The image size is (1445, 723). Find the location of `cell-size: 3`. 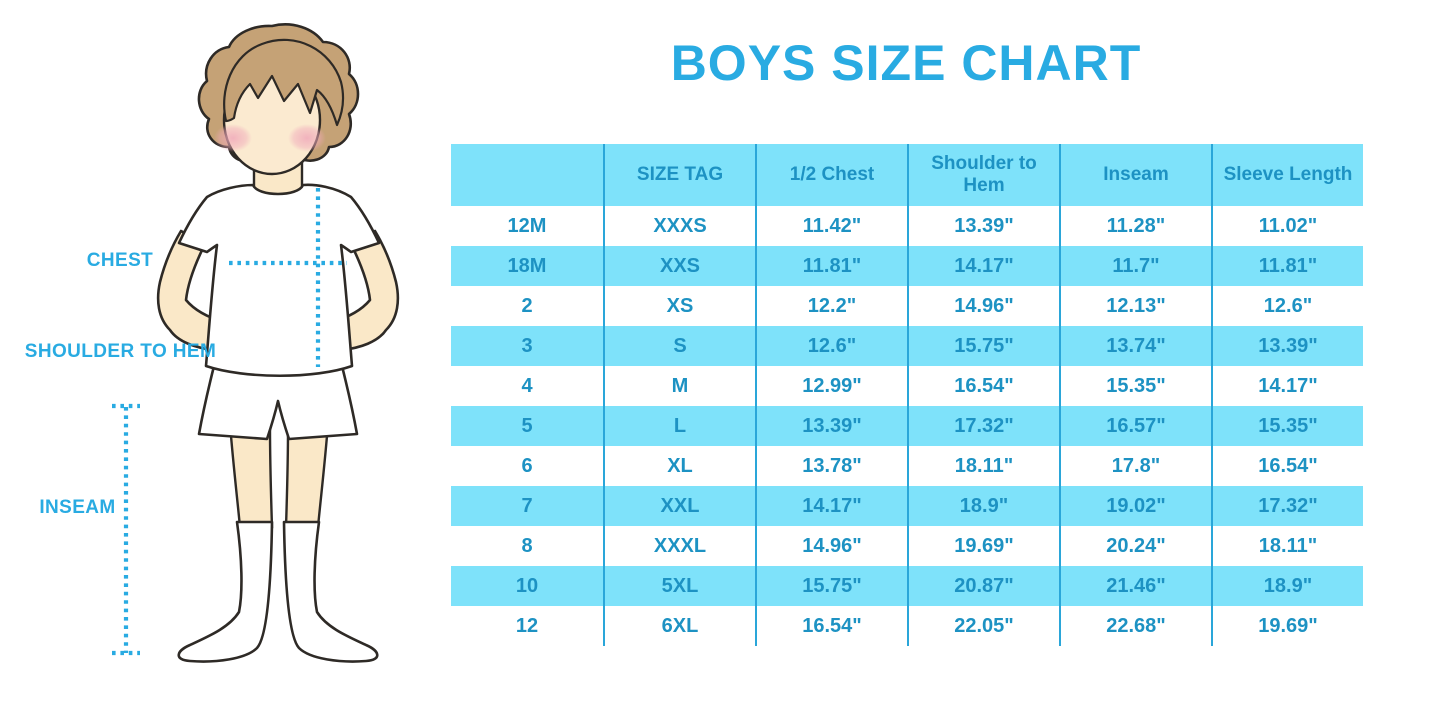

cell-size: 3 is located at coordinates (527, 345).